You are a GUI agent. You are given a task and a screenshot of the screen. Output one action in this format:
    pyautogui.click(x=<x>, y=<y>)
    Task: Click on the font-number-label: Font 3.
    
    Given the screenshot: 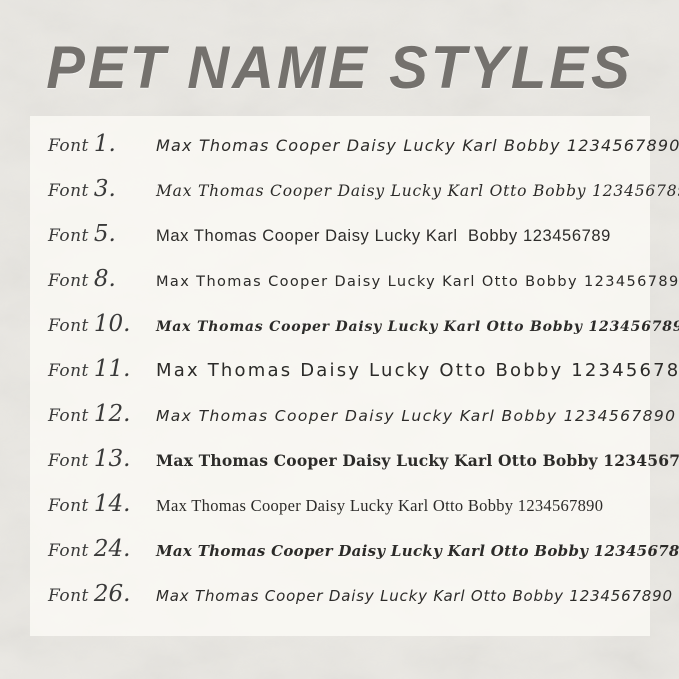 What is the action you would take?
    pyautogui.click(x=102, y=189)
    